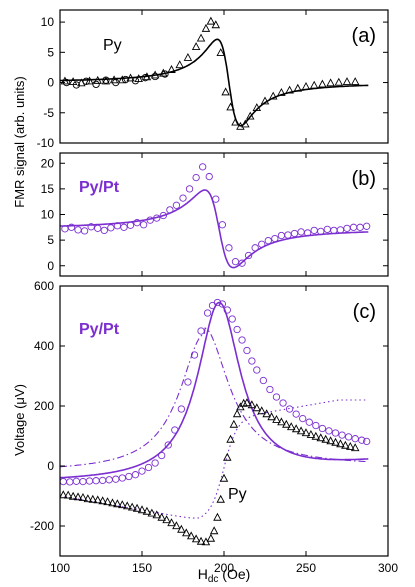  I want to click on y-axis-label-voltage-a: Voltage (, so click(19, 430).